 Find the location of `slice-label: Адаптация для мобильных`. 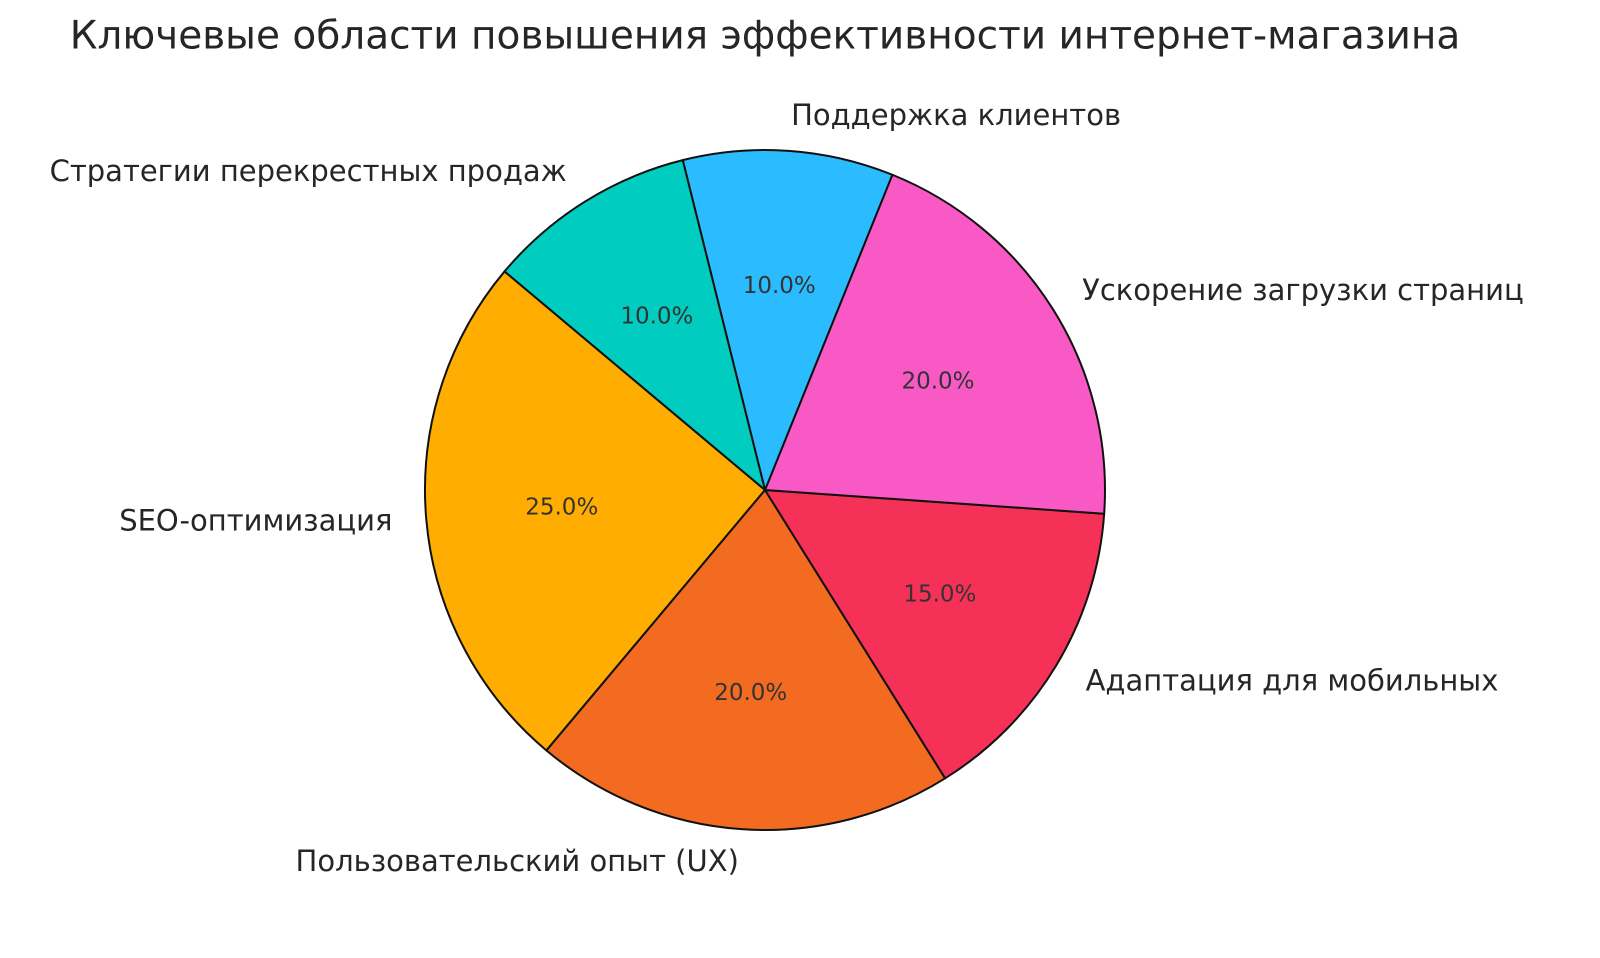

slice-label: Адаптация для мобильных is located at coordinates (1292, 681).